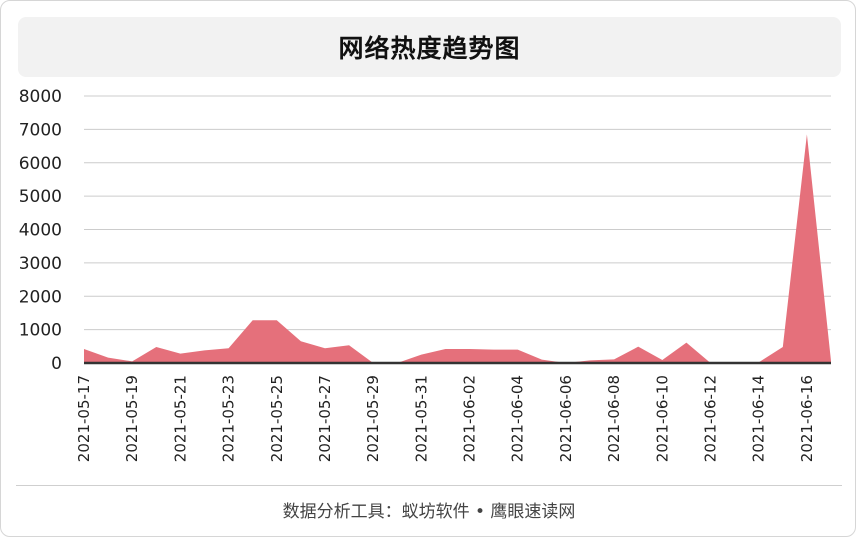 Image resolution: width=856 pixels, height=537 pixels. Describe the element at coordinates (662, 418) in the screenshot. I see `x-tick-label: 2021-06-10` at that location.